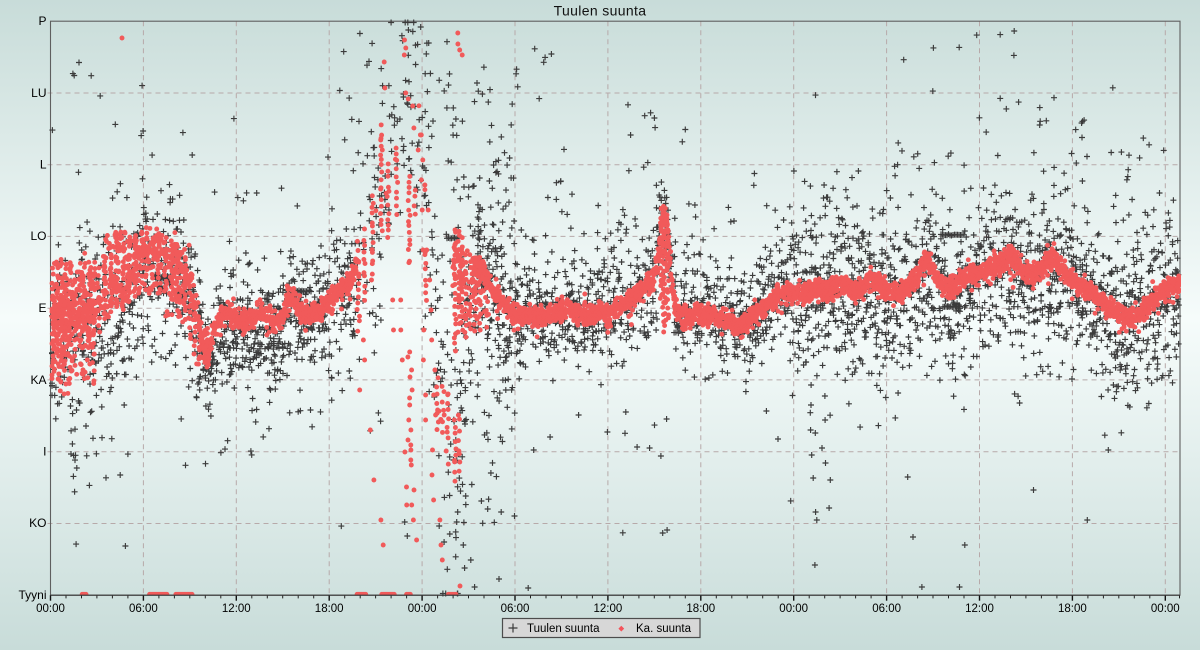  I want to click on svg-text: Tyyni, so click(32, 595).